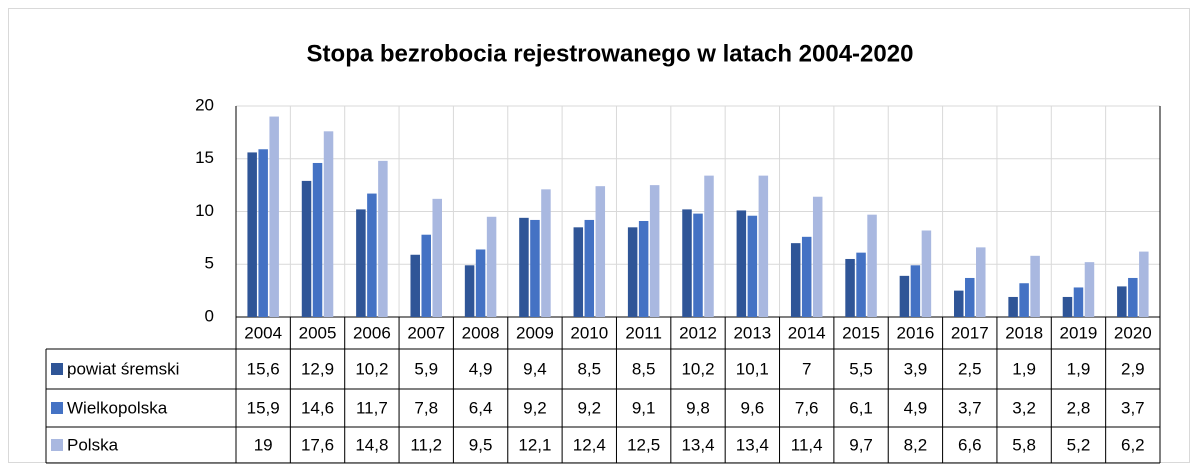  Describe the element at coordinates (970, 368) in the screenshot. I see `table-cell: 2,5` at that location.